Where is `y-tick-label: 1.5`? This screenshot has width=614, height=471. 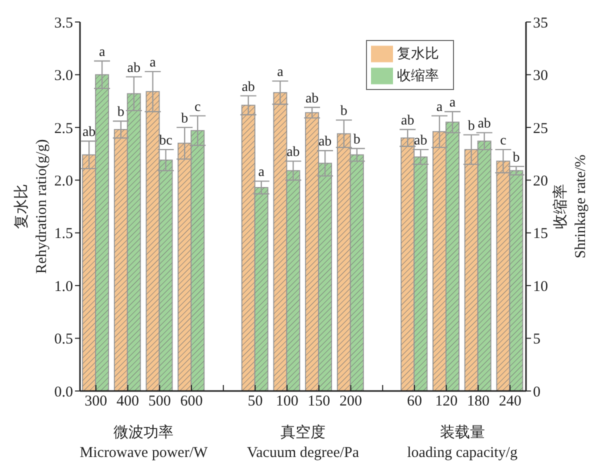 y-tick-label: 1.5 is located at coordinates (63, 234).